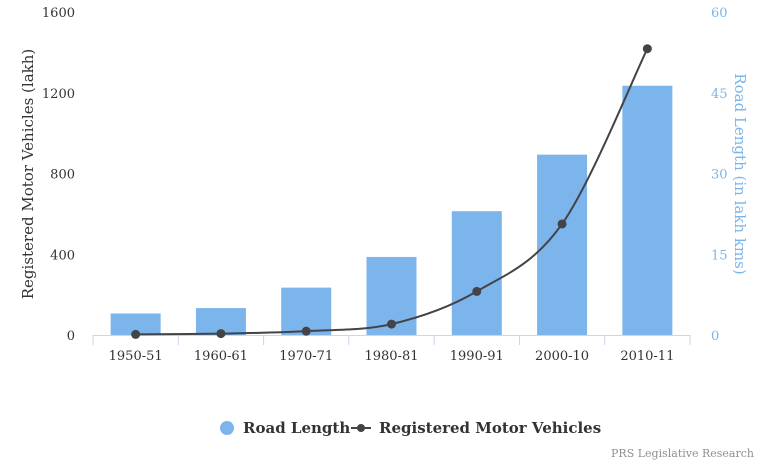 This screenshot has height=464, width=768. What do you see at coordinates (562, 356) in the screenshot?
I see `x-tick-label-2000-10: 2000-10` at bounding box center [562, 356].